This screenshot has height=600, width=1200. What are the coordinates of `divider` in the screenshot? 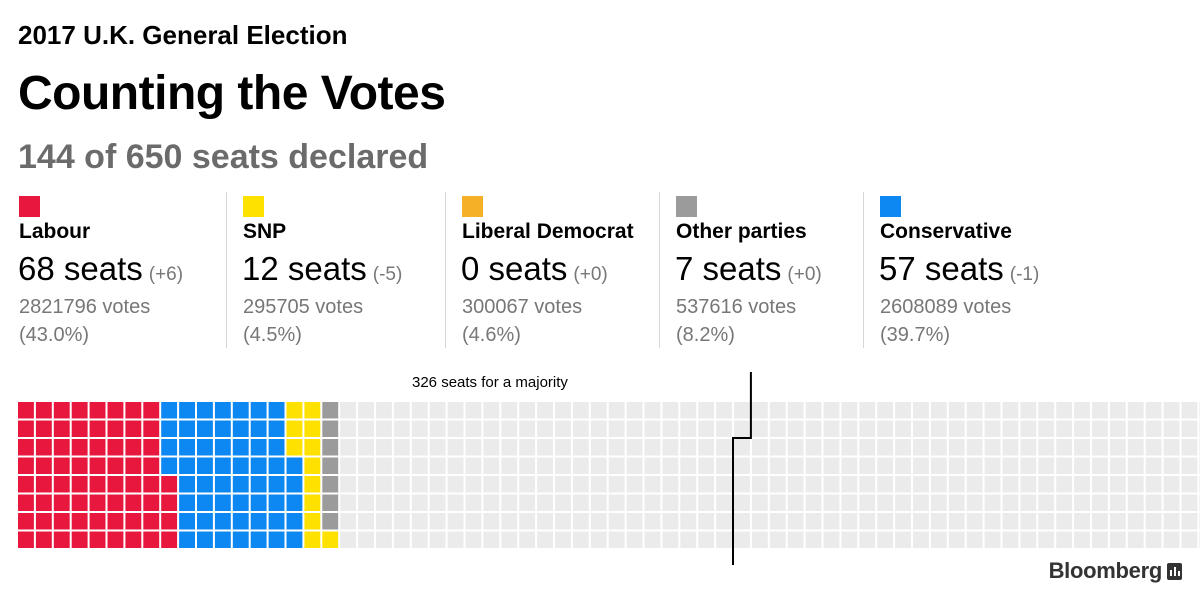 It's located at (226, 270).